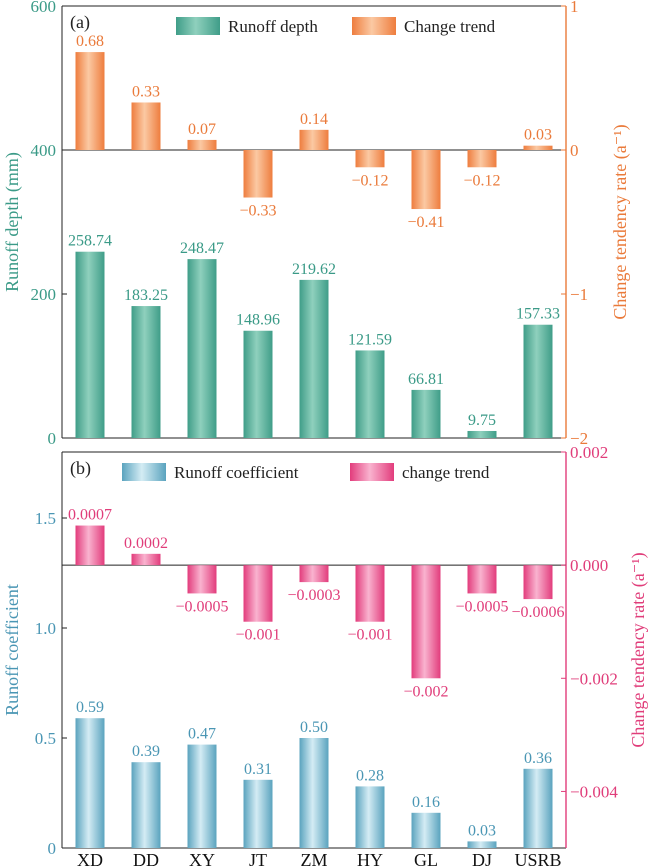 The image size is (650, 868). What do you see at coordinates (45, 518) in the screenshot?
I see `left-tick-label: 1.5` at bounding box center [45, 518].